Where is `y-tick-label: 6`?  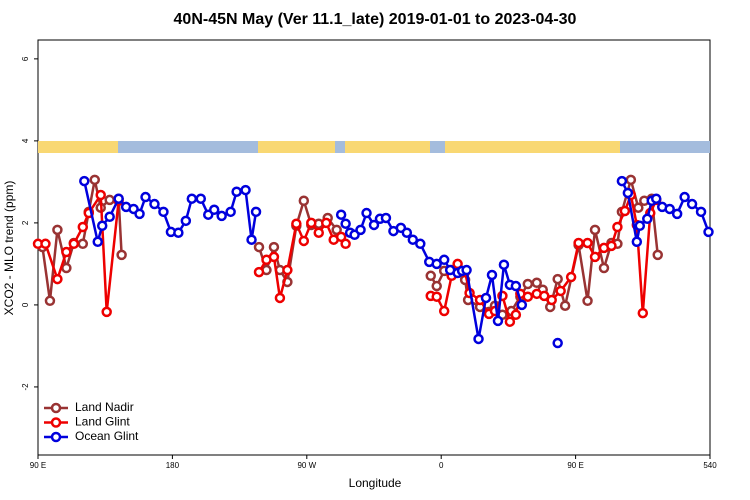
y-tick-label: 6 is located at coordinates (25, 58).